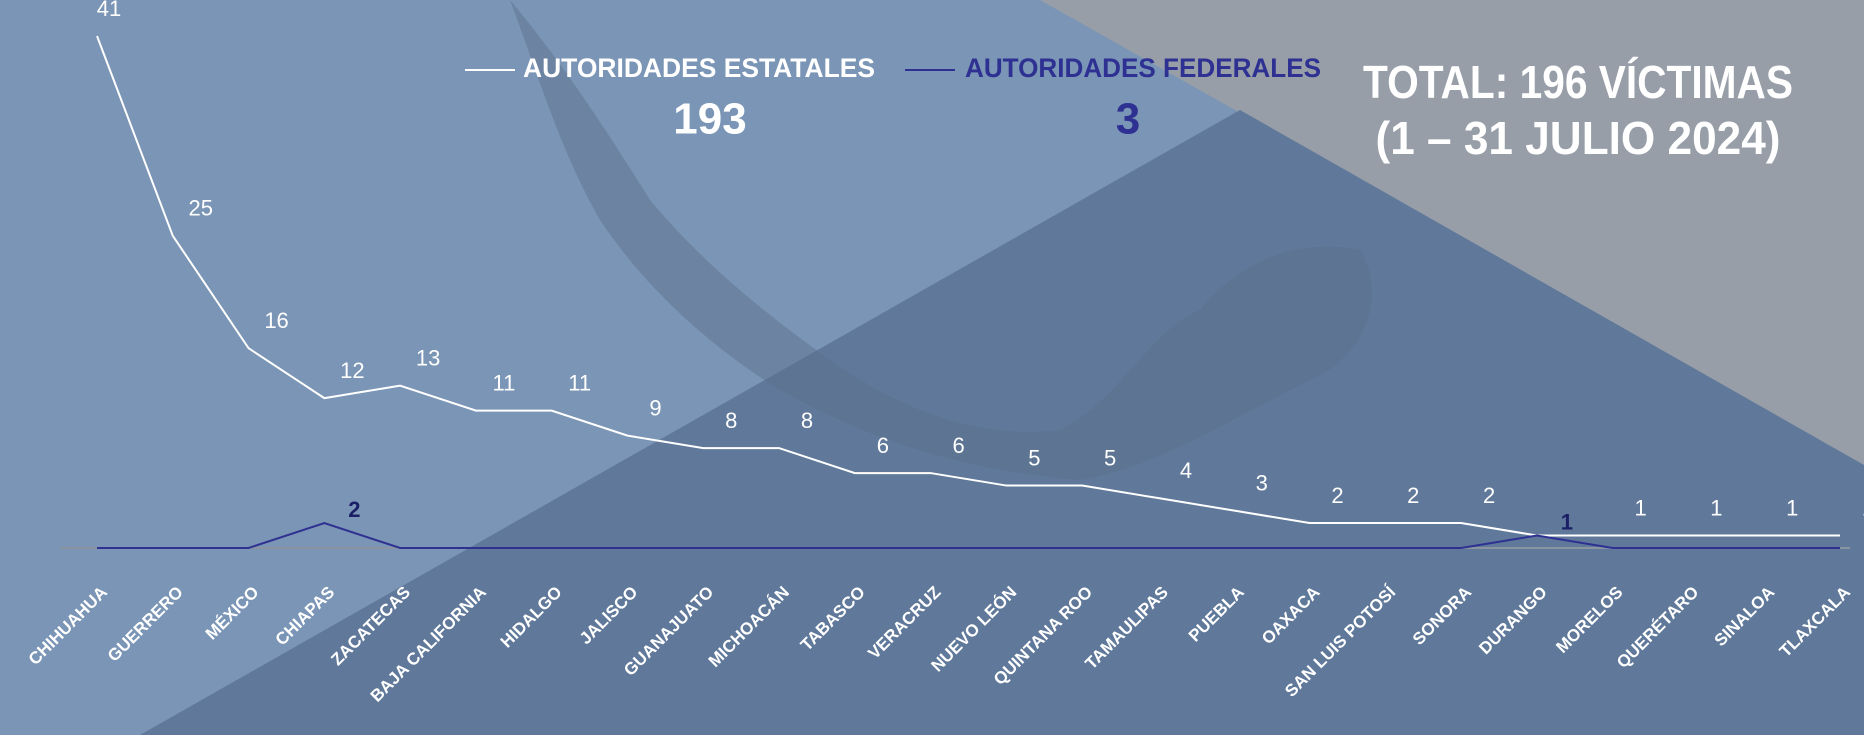  What do you see at coordinates (968, 535) in the screenshot?
I see `series-line` at bounding box center [968, 535].